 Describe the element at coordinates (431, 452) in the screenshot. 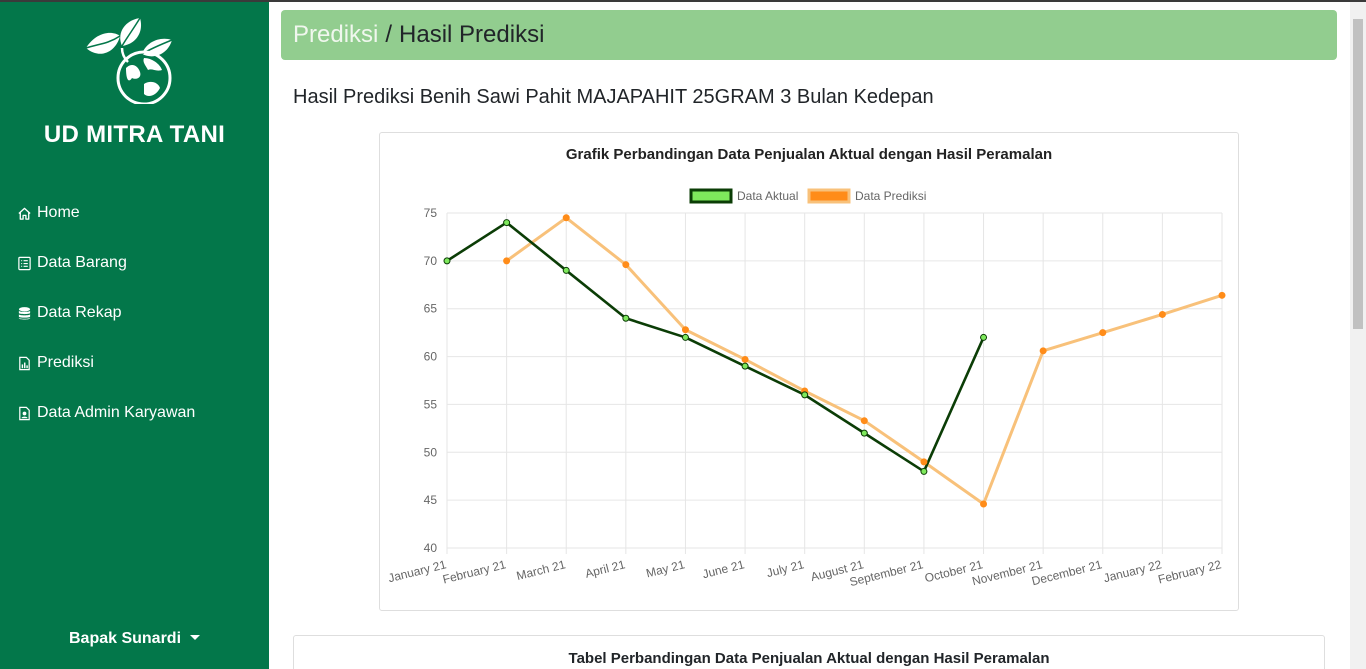

I see `y-tick-label: 50` at that location.